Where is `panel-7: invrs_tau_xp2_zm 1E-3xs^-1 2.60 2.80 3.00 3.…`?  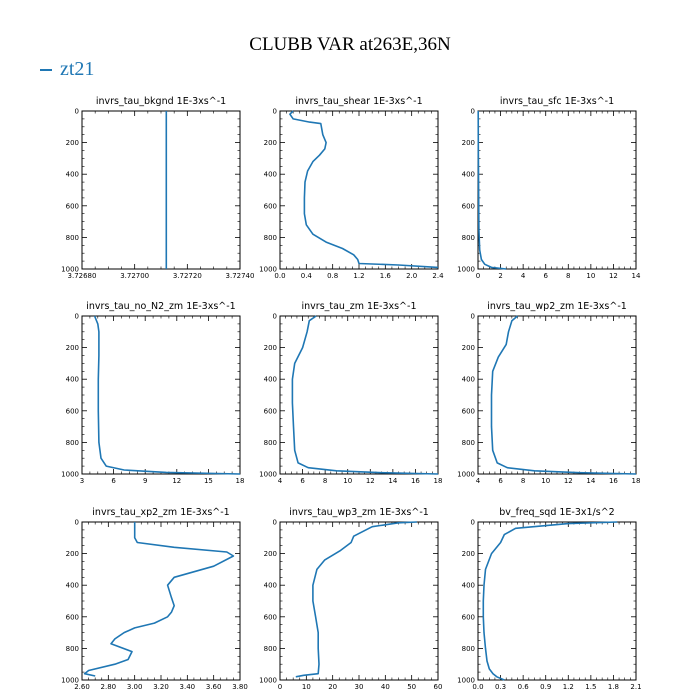
panel-7: invrs_tau_xp2_zm 1E-3xs^-1 2.60 2.80 3.00 3.… is located at coordinates (154, 599).